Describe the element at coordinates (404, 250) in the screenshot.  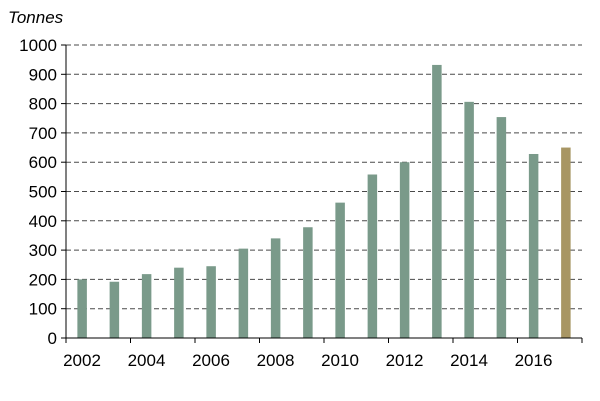
I see `bar-2012` at that location.